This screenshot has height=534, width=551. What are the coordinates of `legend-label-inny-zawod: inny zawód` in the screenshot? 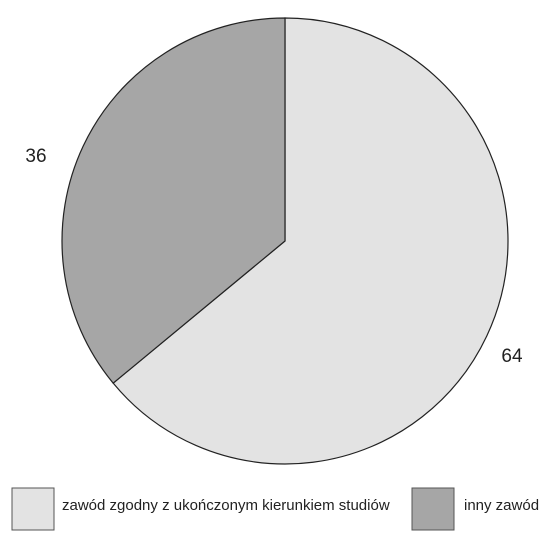 It's located at (501, 505).